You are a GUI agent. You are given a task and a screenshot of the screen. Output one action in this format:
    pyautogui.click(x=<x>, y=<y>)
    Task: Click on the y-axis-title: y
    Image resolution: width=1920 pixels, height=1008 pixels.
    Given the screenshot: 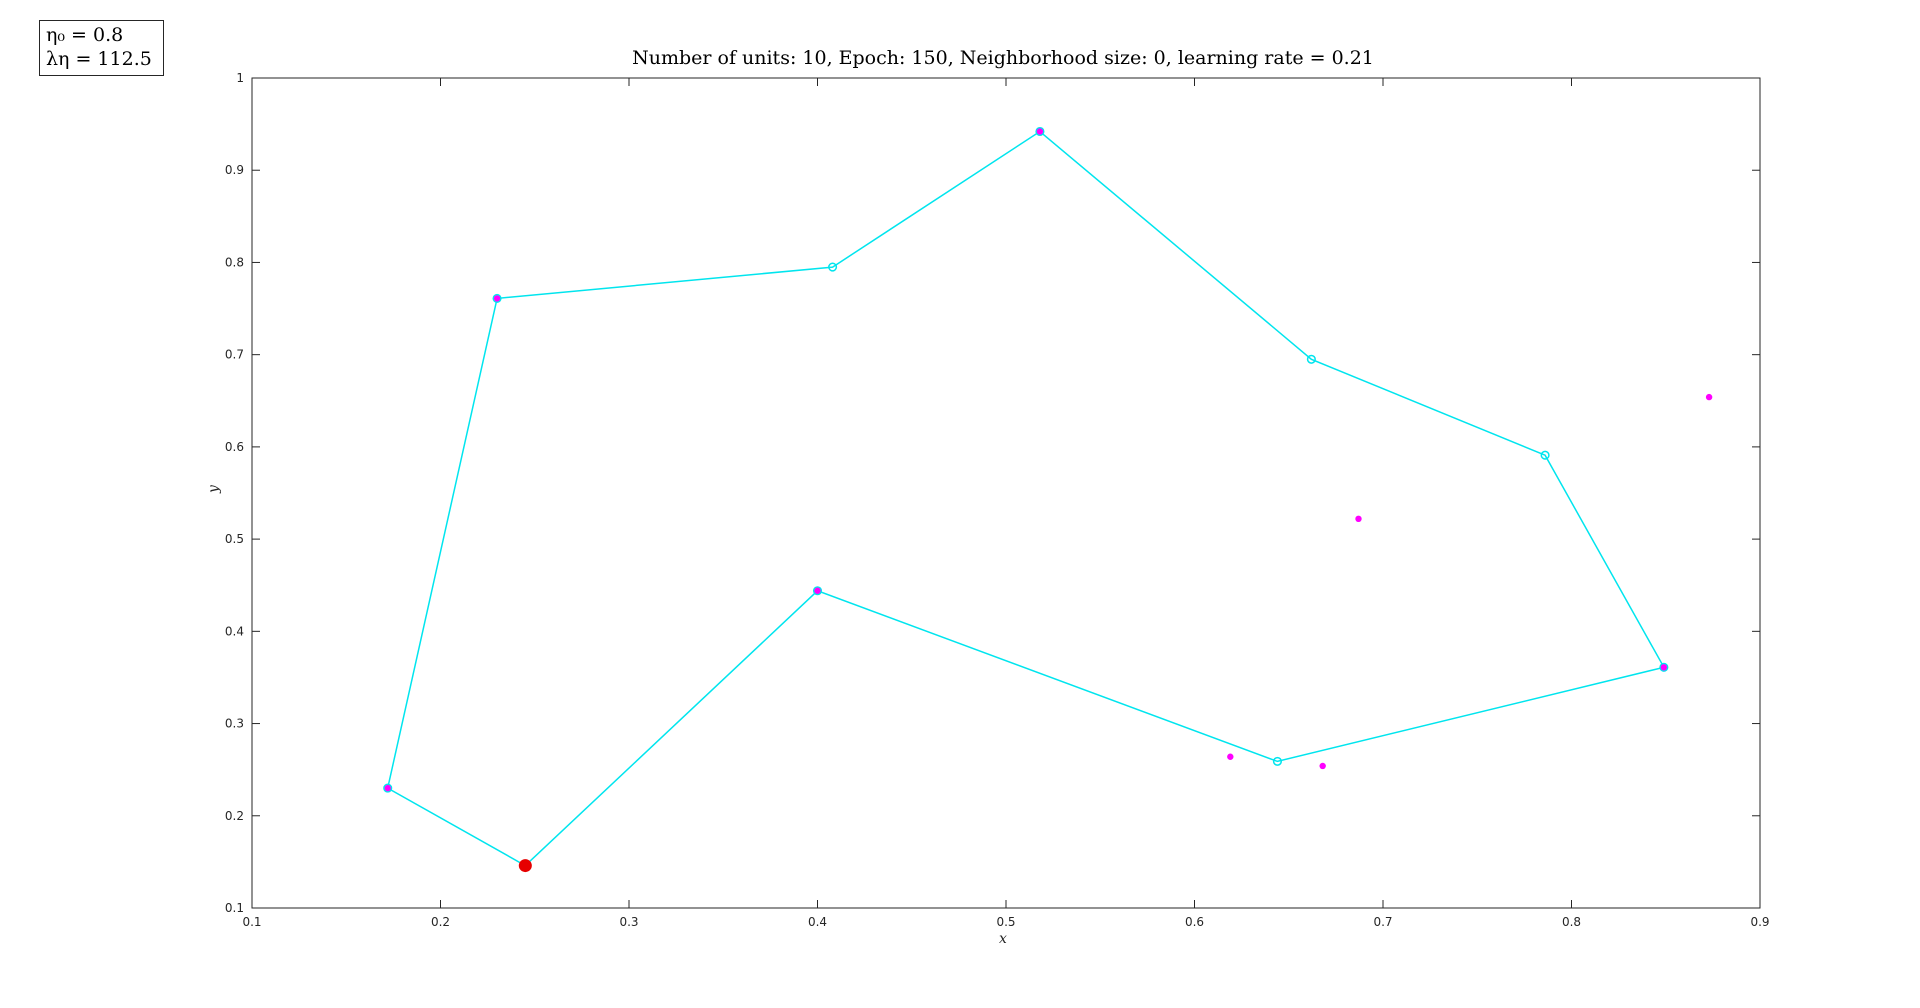 What is the action you would take?
    pyautogui.click(x=214, y=489)
    